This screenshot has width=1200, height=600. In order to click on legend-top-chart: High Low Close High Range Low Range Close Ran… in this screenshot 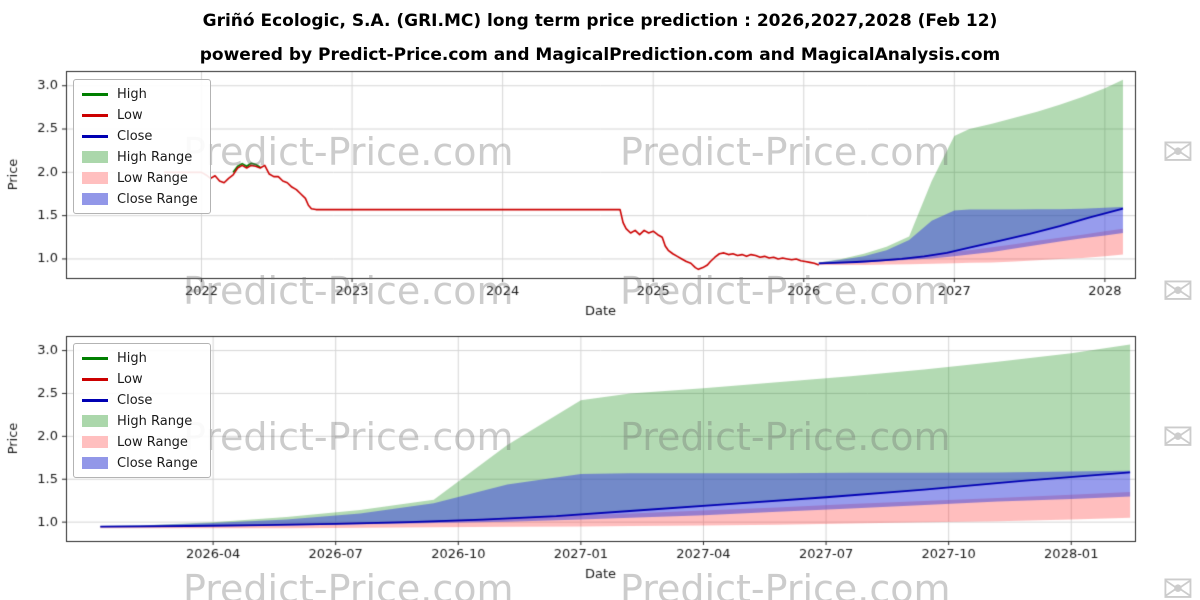, I will do `click(142, 146)`.